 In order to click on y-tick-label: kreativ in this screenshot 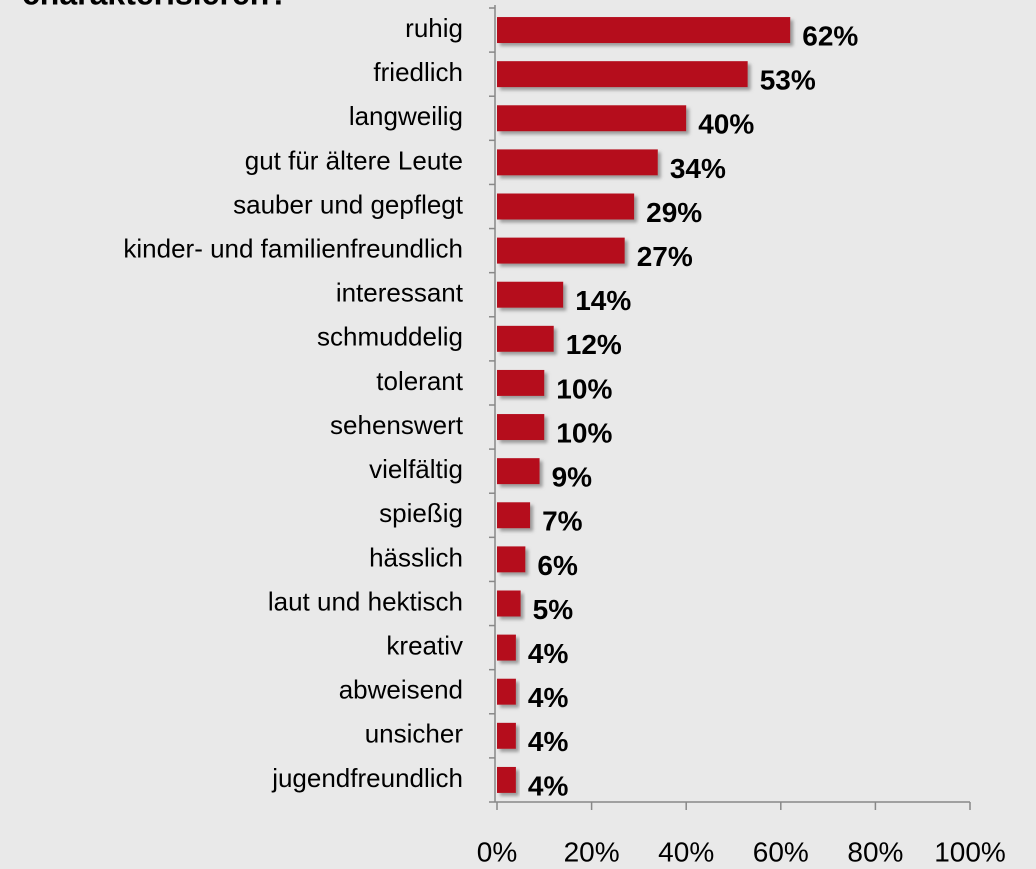, I will do `click(424, 645)`.